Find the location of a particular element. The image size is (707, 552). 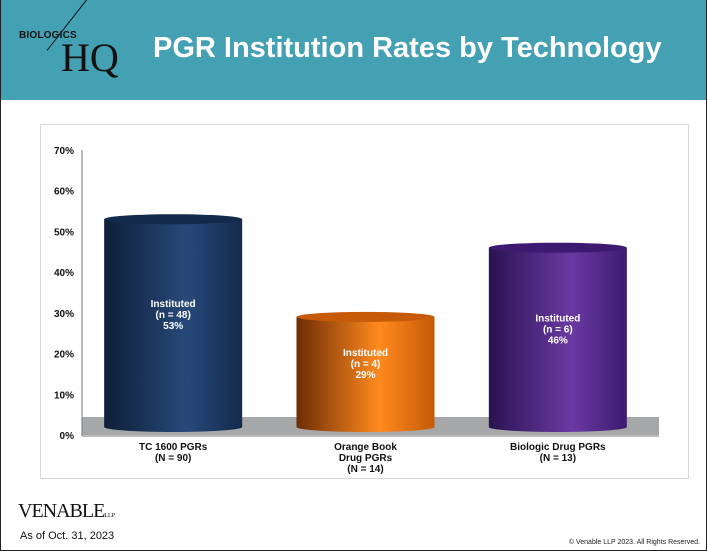

venable-logo: VENABLELLP is located at coordinates (66, 511).